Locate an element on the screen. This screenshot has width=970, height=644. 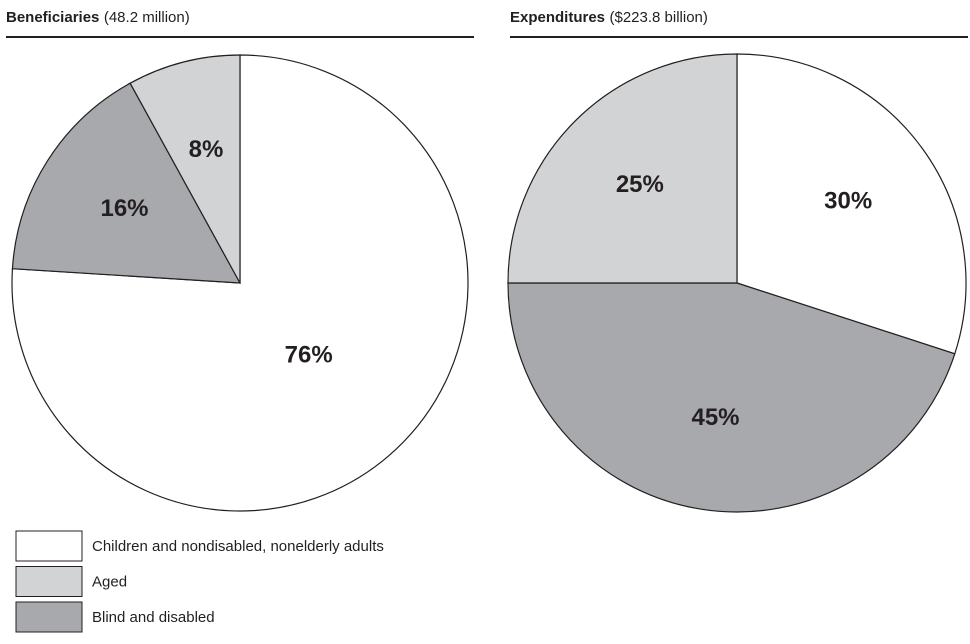
chart-title-line: Expenditures ($223.8 billion) is located at coordinates (609, 17).